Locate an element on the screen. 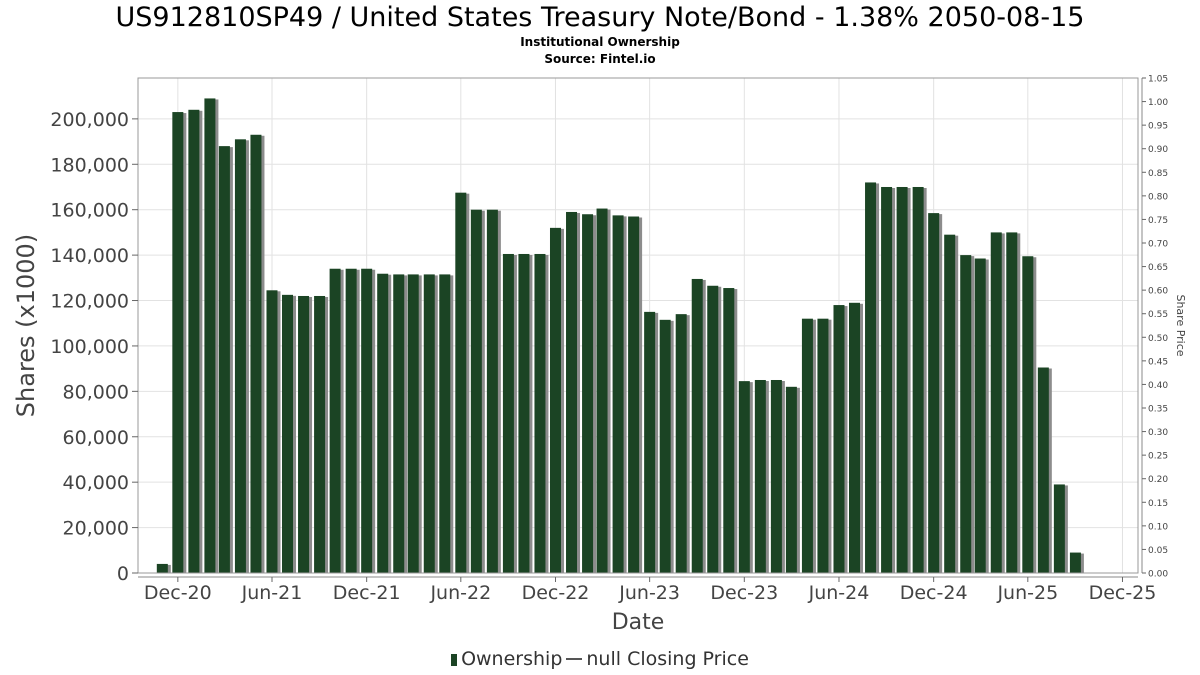  x-tick-label: Dec-24 is located at coordinates (934, 593).